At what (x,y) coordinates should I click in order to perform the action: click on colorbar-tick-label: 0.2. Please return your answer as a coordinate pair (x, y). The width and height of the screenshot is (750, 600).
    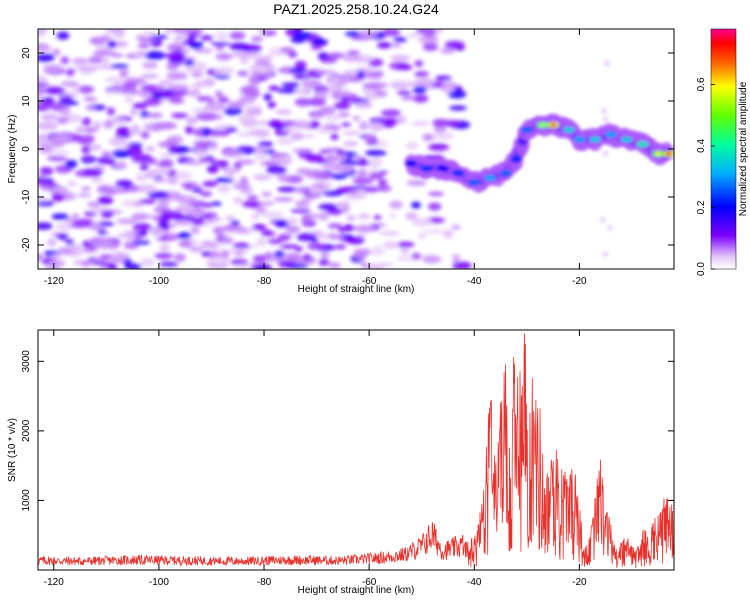
    Looking at the image, I should click on (701, 207).